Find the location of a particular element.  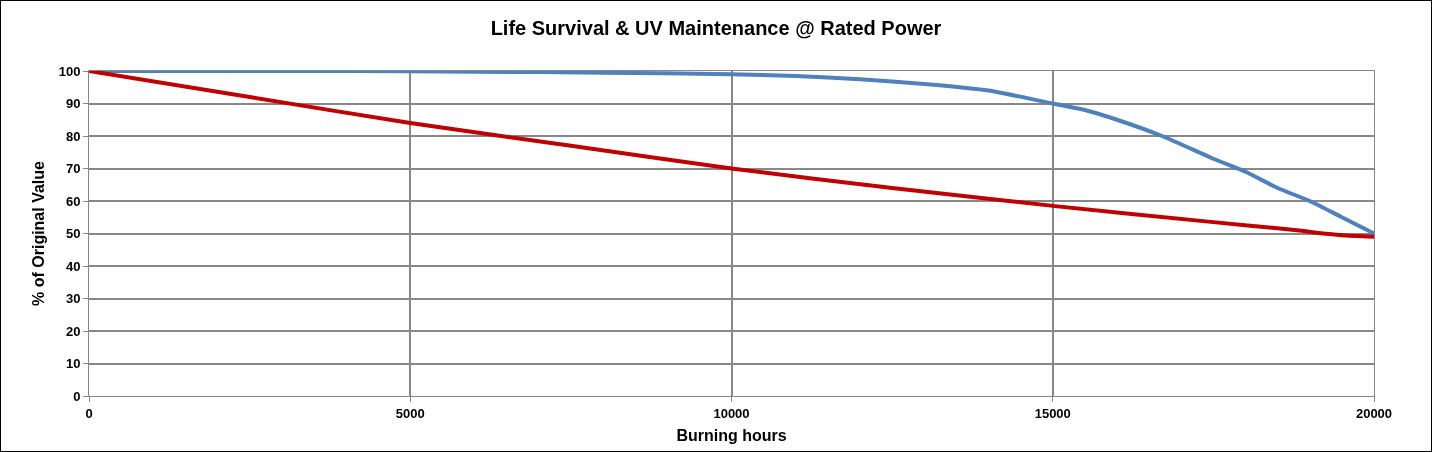

y-tick-label: 80 is located at coordinates (73, 136).